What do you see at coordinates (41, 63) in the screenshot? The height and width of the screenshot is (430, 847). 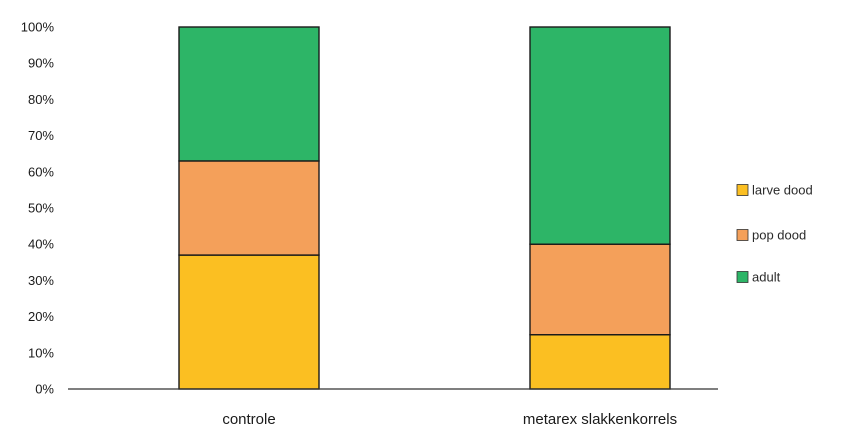 I see `y-tick-label: 90%` at bounding box center [41, 63].